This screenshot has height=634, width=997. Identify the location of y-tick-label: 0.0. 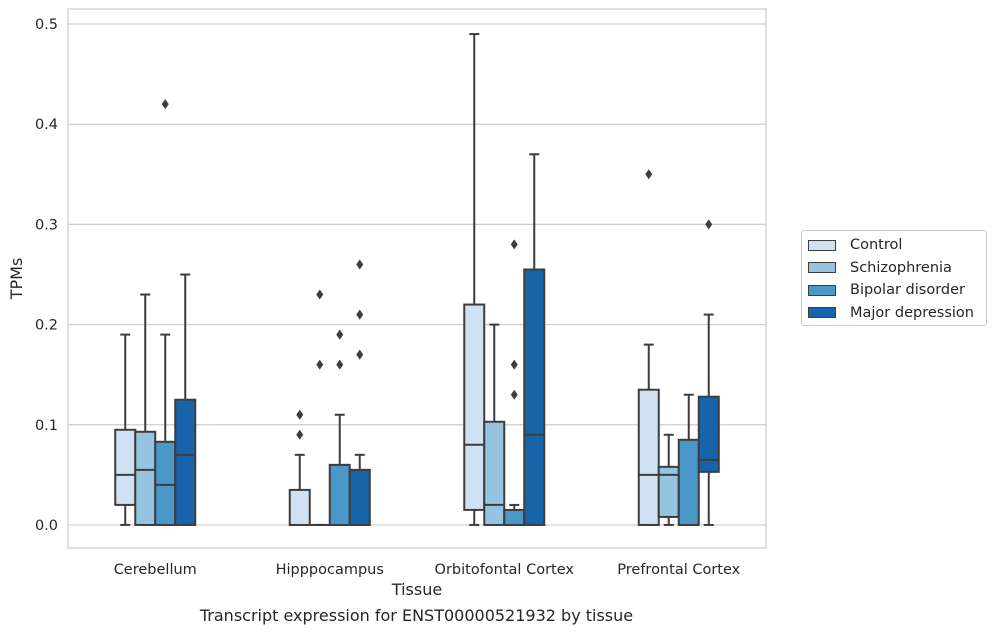
(46, 526).